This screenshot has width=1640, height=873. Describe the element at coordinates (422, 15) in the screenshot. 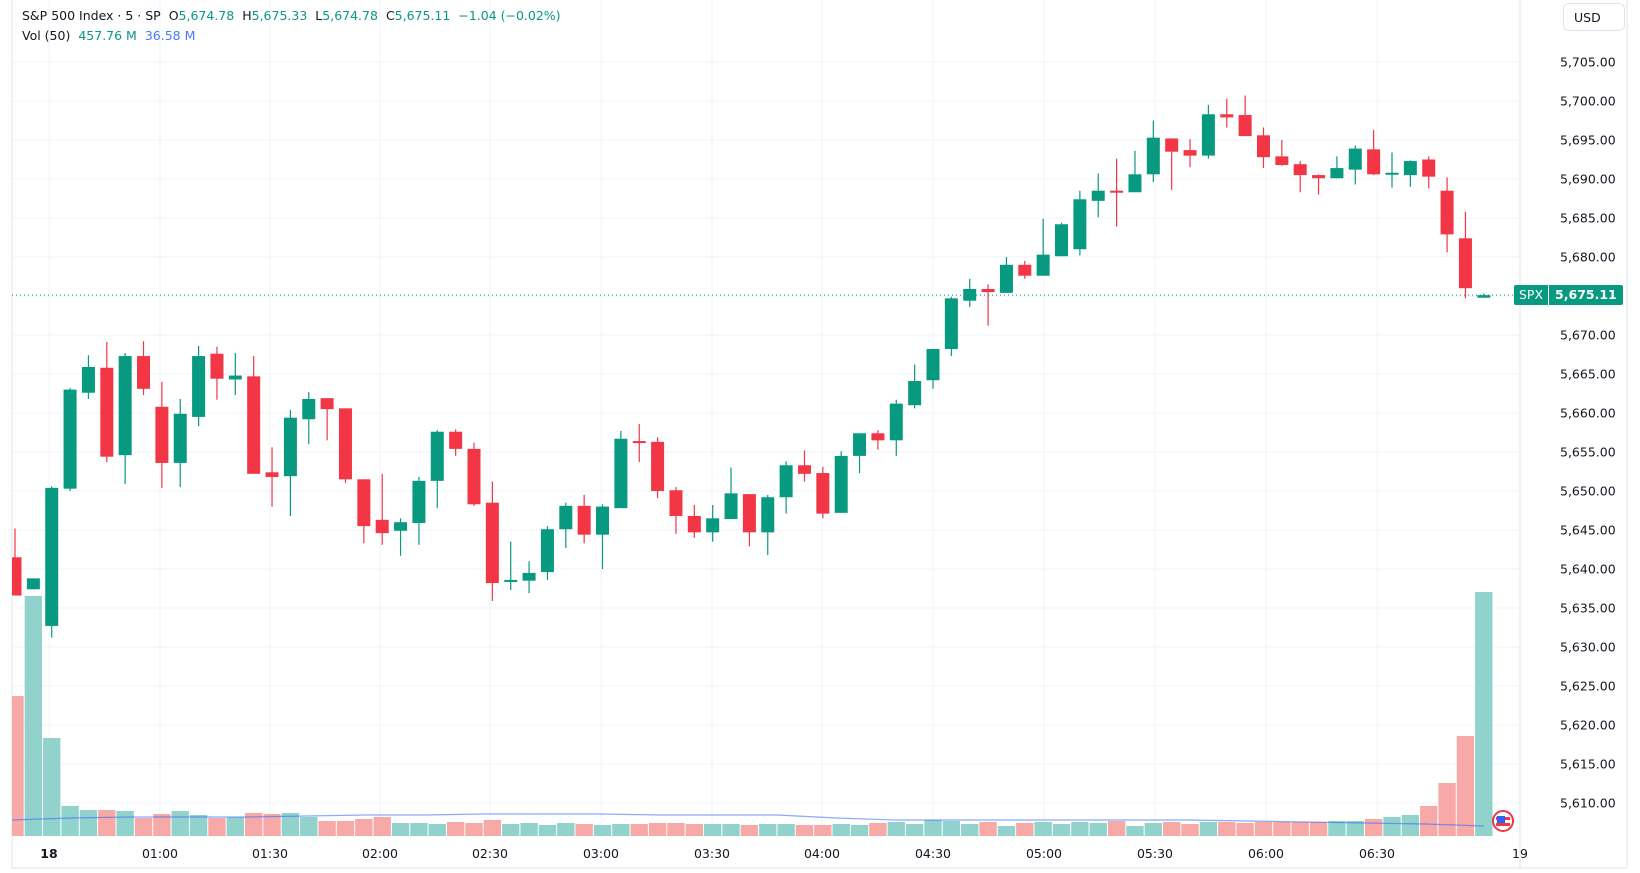

I see `close-value: 5,675.11` at that location.